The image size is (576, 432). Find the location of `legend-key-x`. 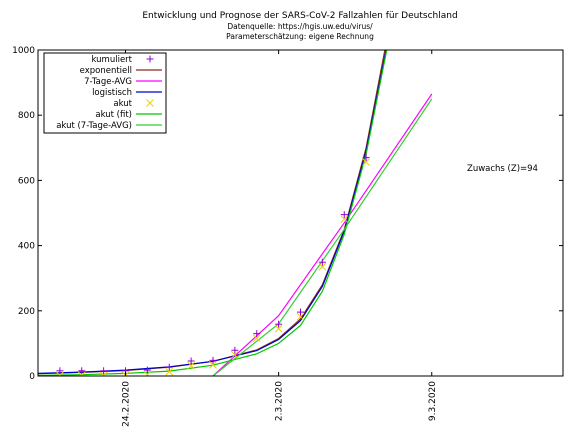

legend-key-x is located at coordinates (150, 103).